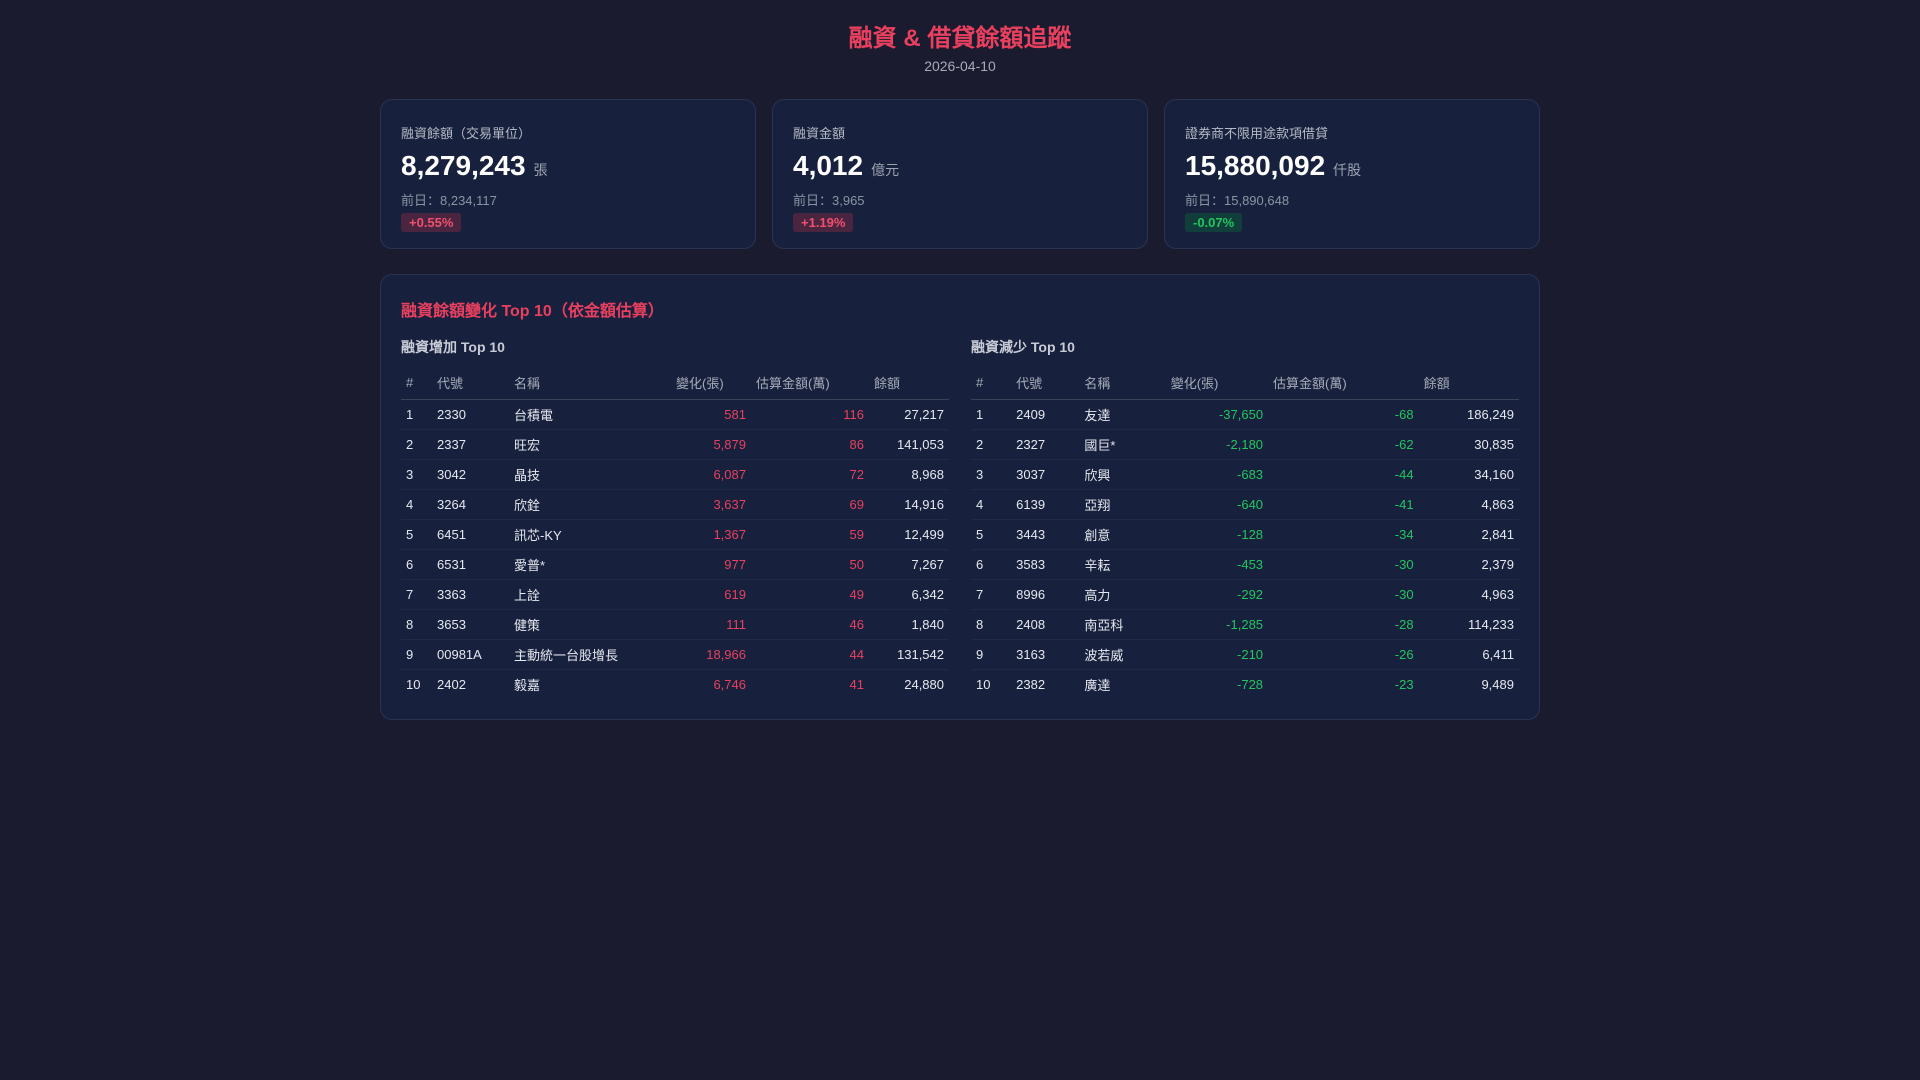  What do you see at coordinates (885, 170) in the screenshot?
I see `card-unit: 億元` at bounding box center [885, 170].